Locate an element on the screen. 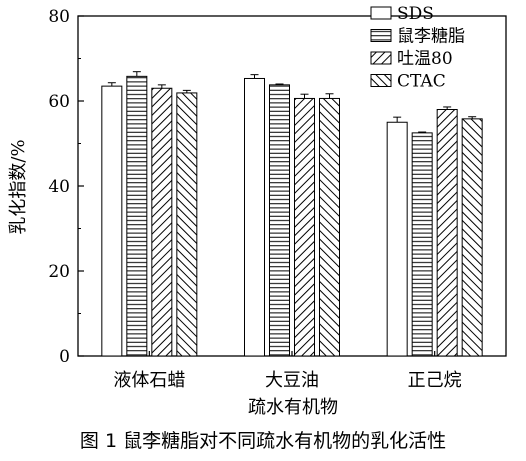  x-tick-label: 大豆油 is located at coordinates (292, 380).